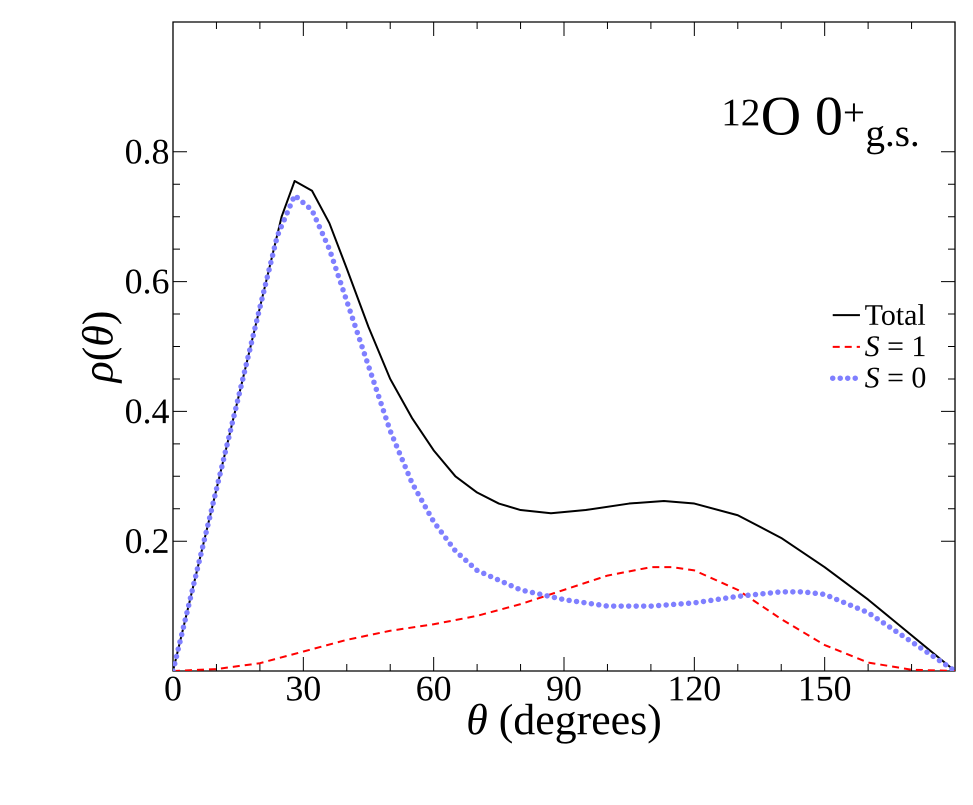 The width and height of the screenshot is (973, 805). What do you see at coordinates (895, 346) in the screenshot?
I see `legend-label: S = 1` at bounding box center [895, 346].